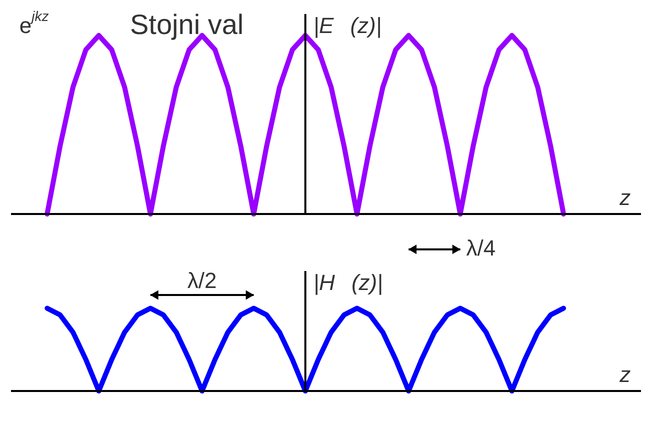  What do you see at coordinates (348, 282) in the screenshot?
I see `y-axis-title: |H⃗(z)|` at bounding box center [348, 282].